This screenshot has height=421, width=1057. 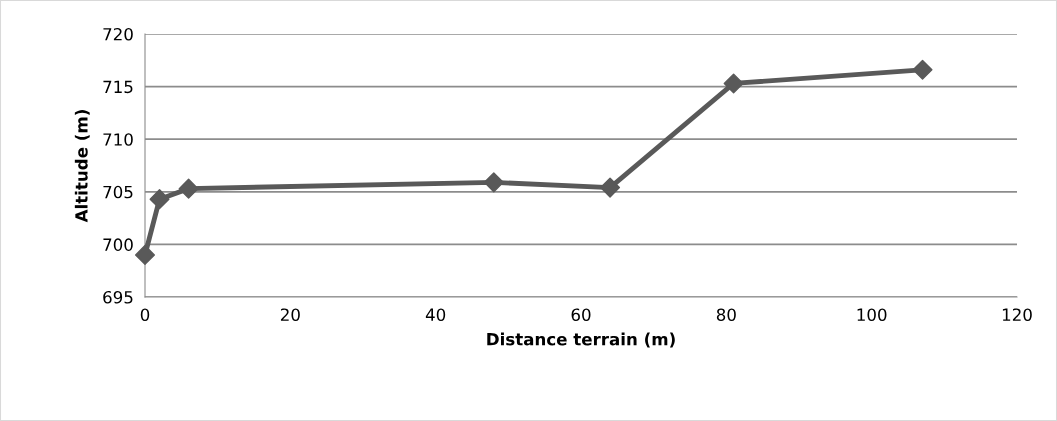 What do you see at coordinates (118, 34) in the screenshot?
I see `y-tick-label: 720` at bounding box center [118, 34].